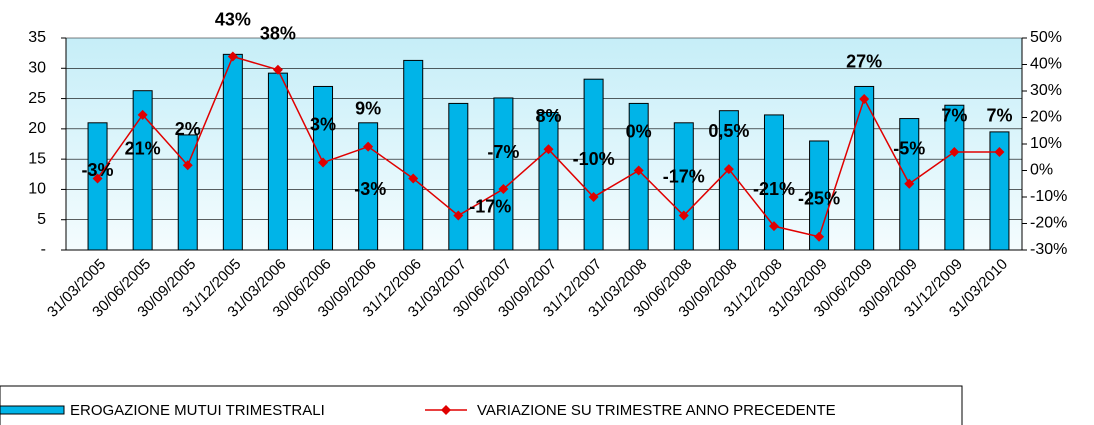  I want to click on data-label: -21%, so click(774, 189).